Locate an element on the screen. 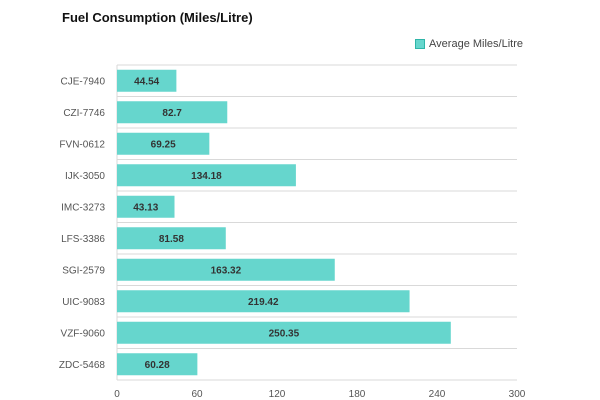  category-label: CJE-7940 is located at coordinates (83, 81).